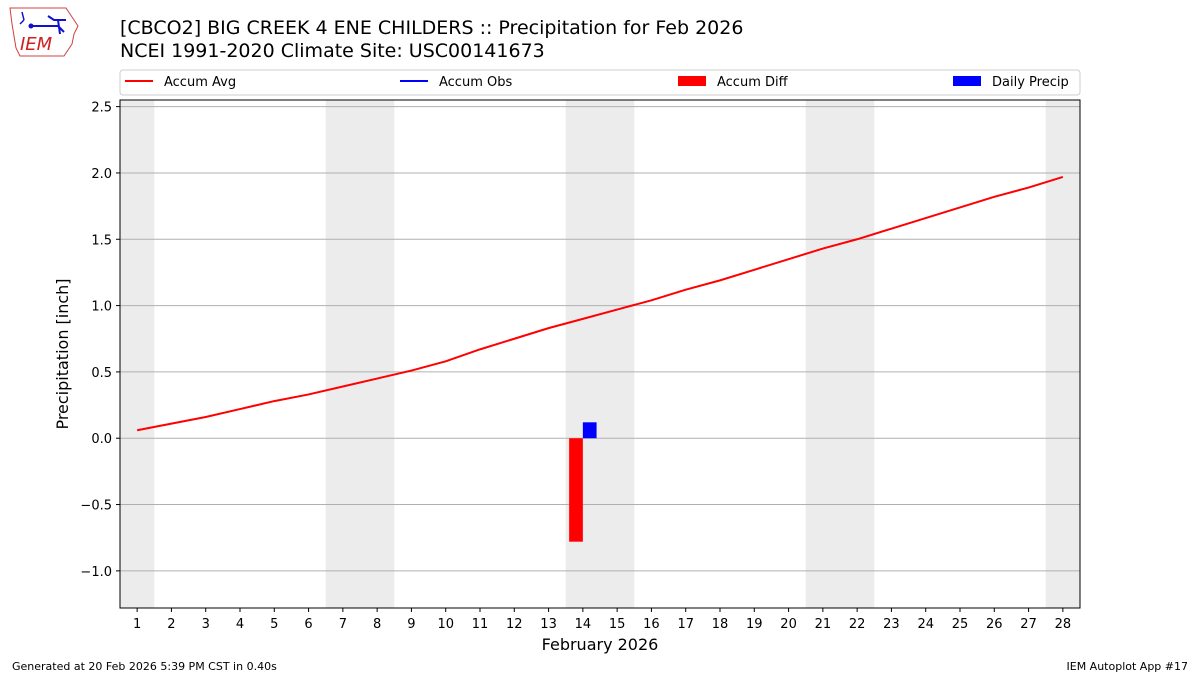  What do you see at coordinates (857, 624) in the screenshot?
I see `x-tick-label: 22` at bounding box center [857, 624].